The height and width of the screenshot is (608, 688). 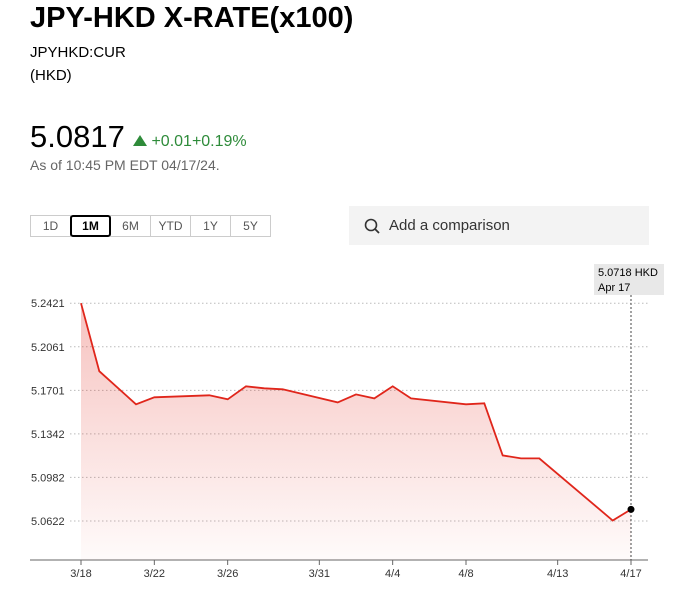 I want to click on x-tick-label: 4/17, so click(x=630, y=574).